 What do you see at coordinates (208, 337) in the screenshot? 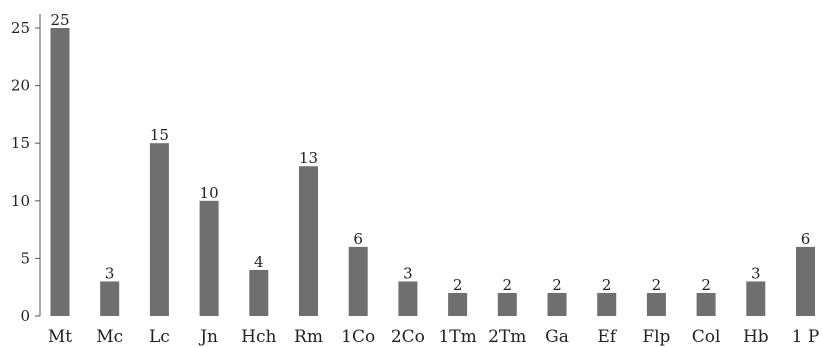
I see `x-category-label: Jn` at bounding box center [208, 337].